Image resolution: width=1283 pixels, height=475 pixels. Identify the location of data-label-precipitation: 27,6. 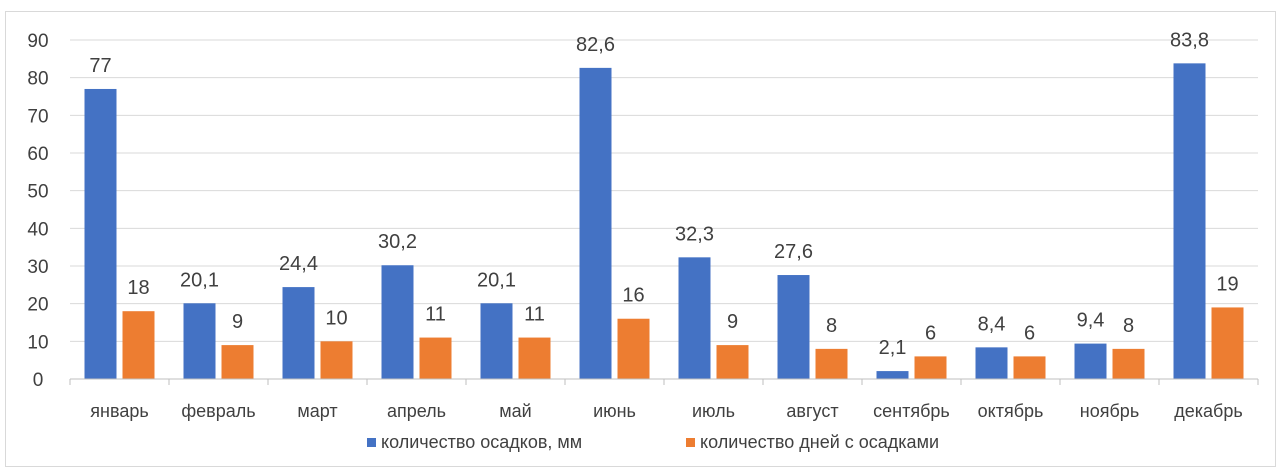
(793, 252).